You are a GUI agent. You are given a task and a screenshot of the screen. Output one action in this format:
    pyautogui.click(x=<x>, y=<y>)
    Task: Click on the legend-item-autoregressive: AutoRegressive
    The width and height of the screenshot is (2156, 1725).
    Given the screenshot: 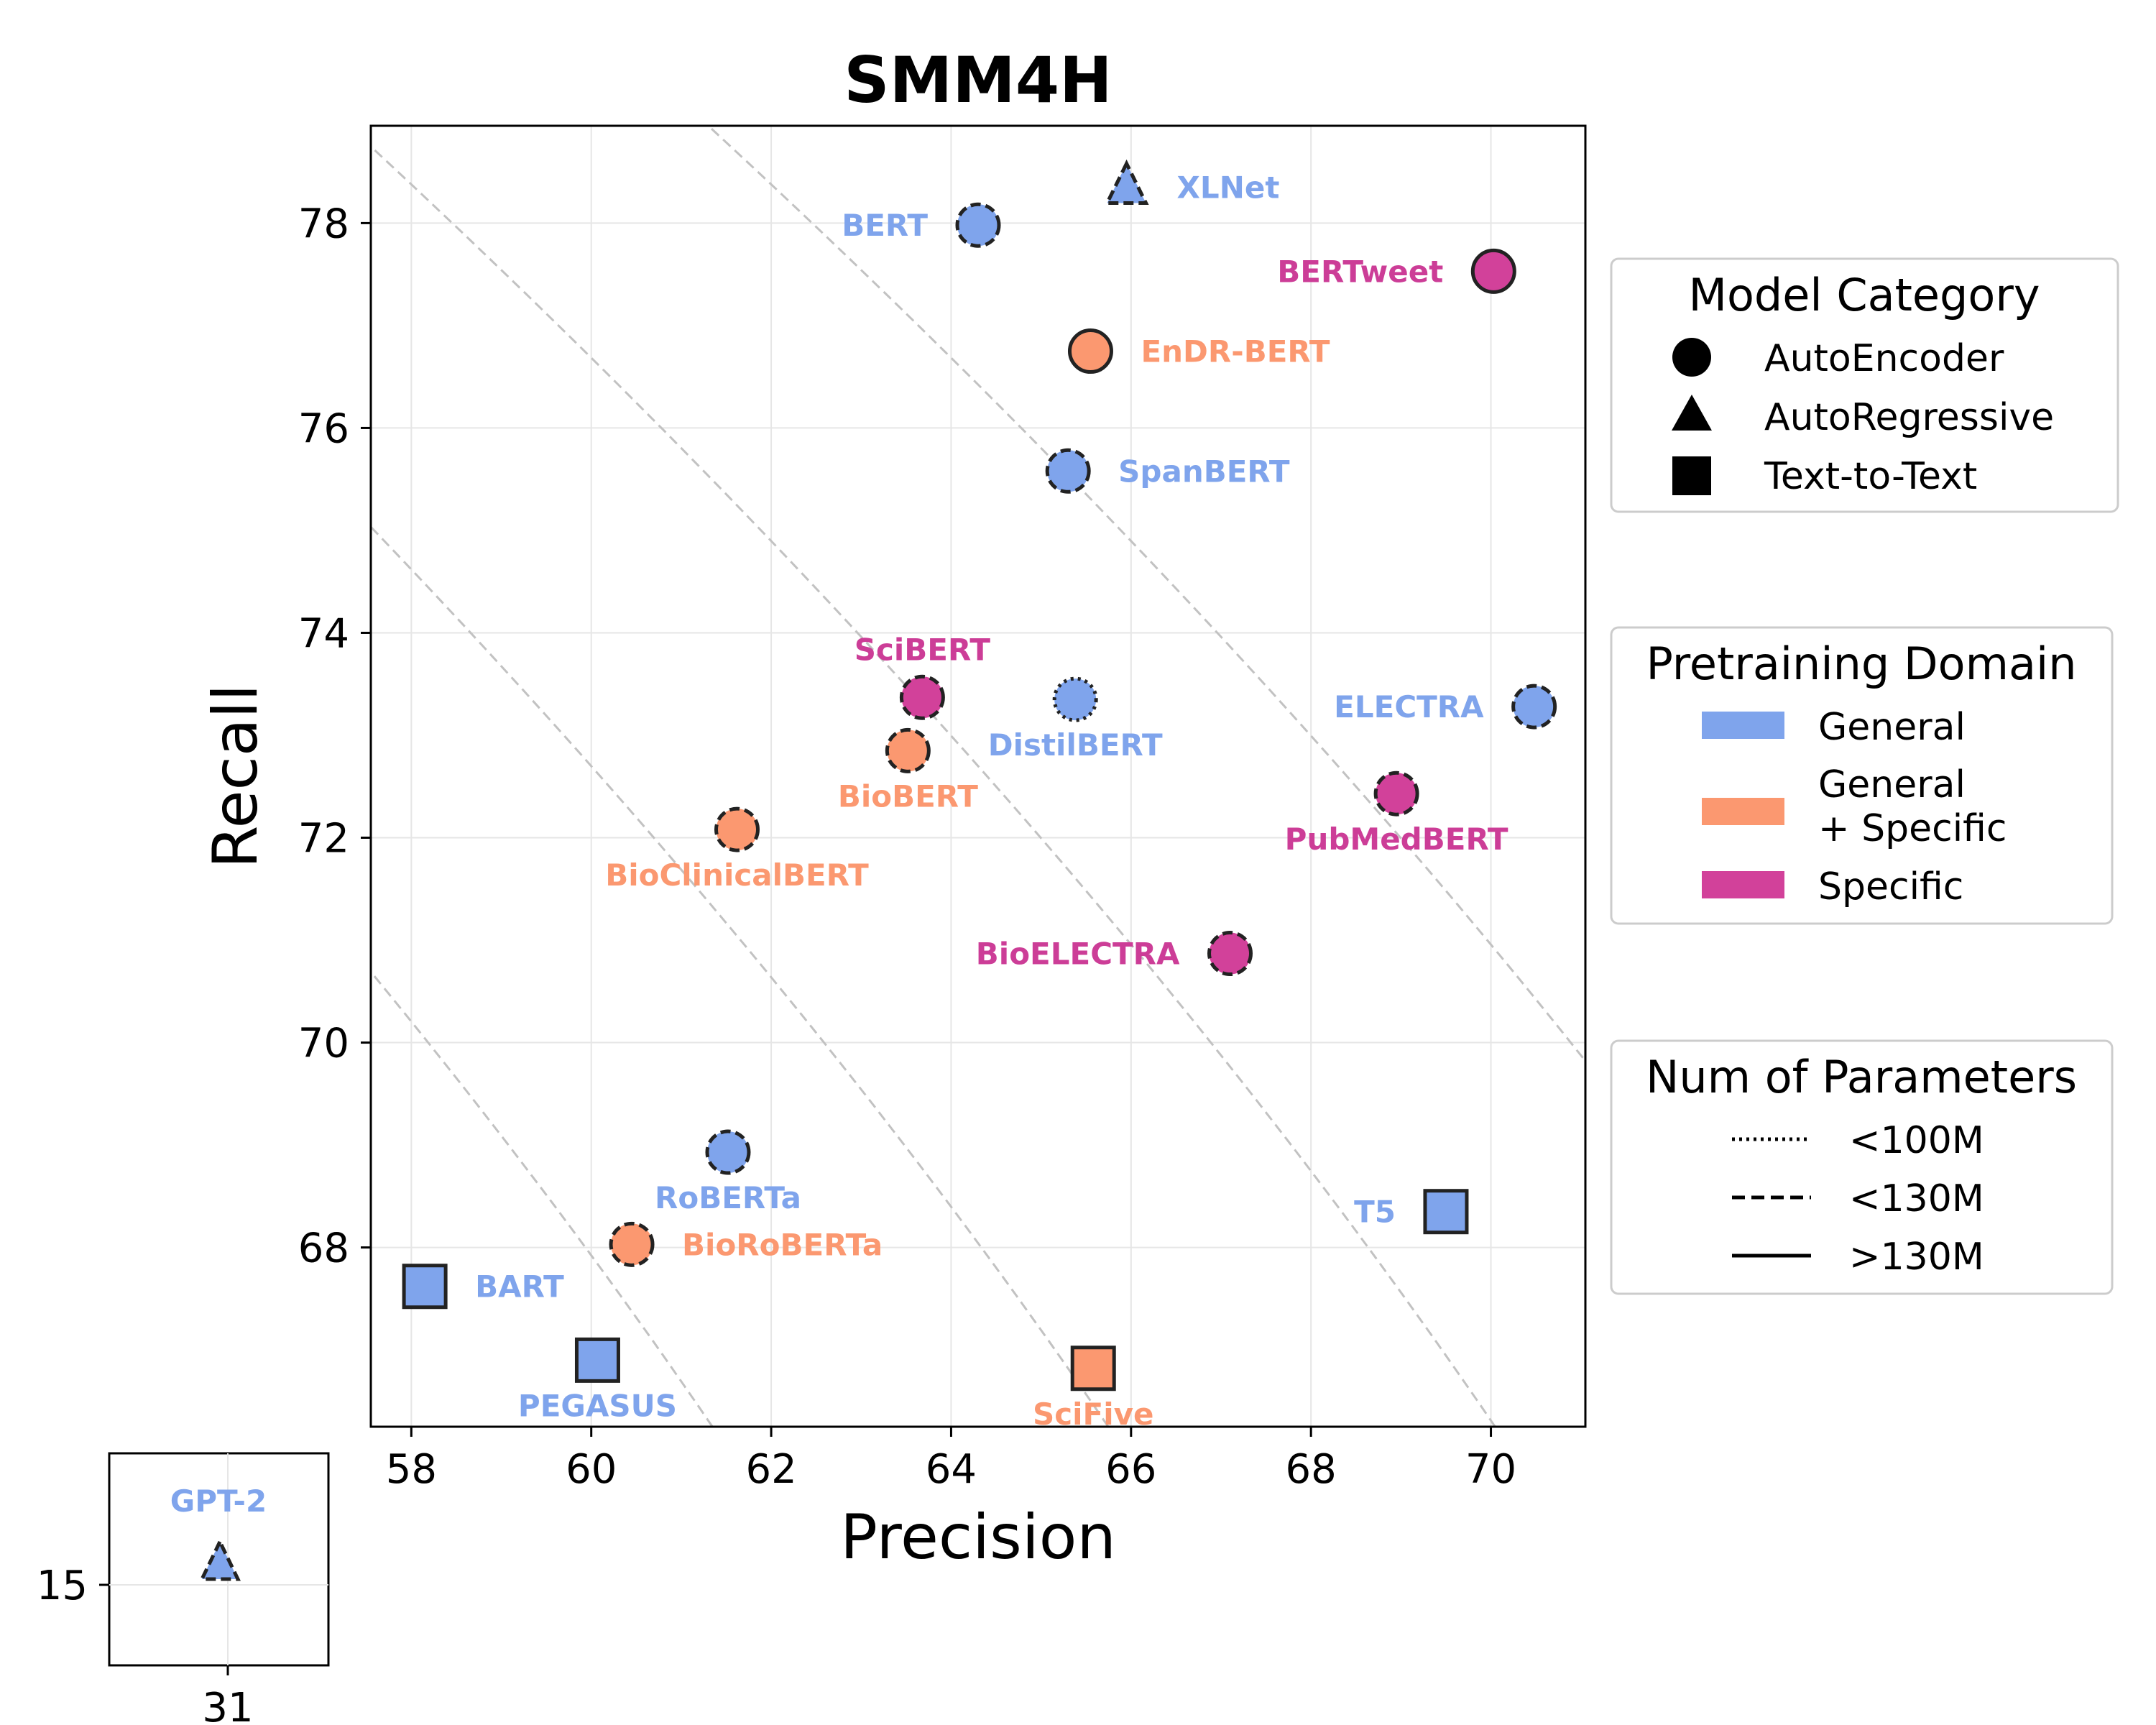 What is the action you would take?
    pyautogui.click(x=1909, y=417)
    